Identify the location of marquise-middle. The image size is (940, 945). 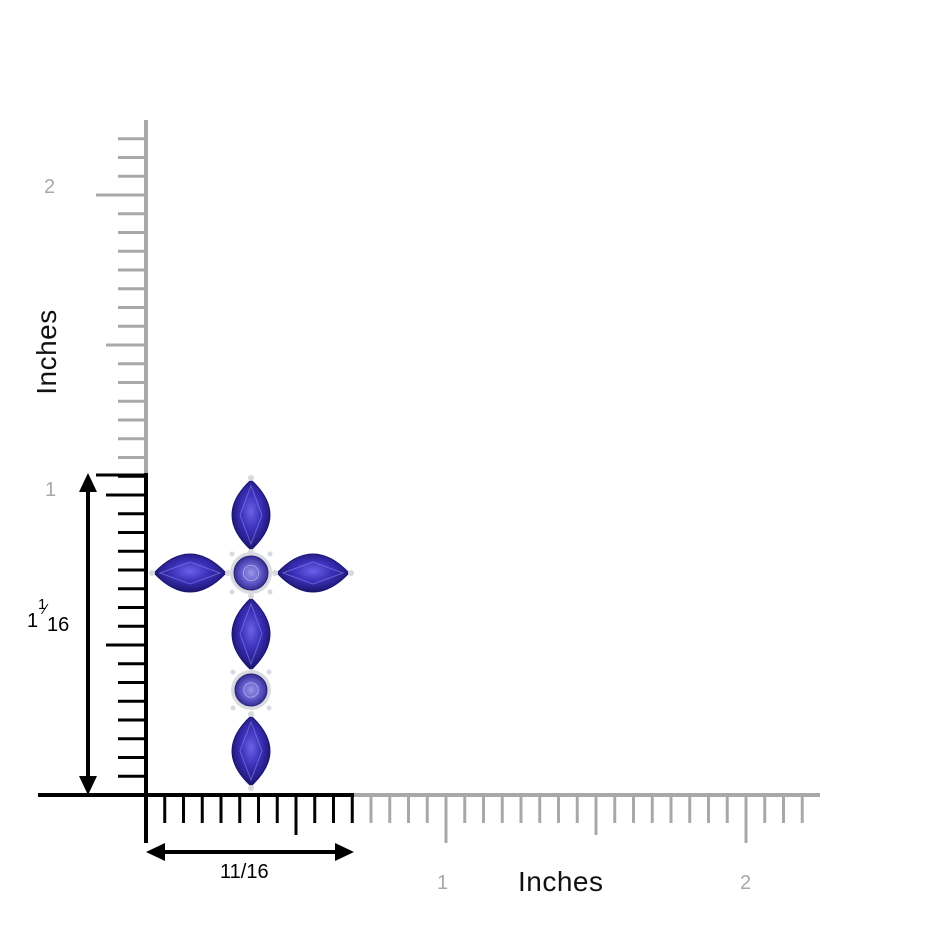
(251, 634).